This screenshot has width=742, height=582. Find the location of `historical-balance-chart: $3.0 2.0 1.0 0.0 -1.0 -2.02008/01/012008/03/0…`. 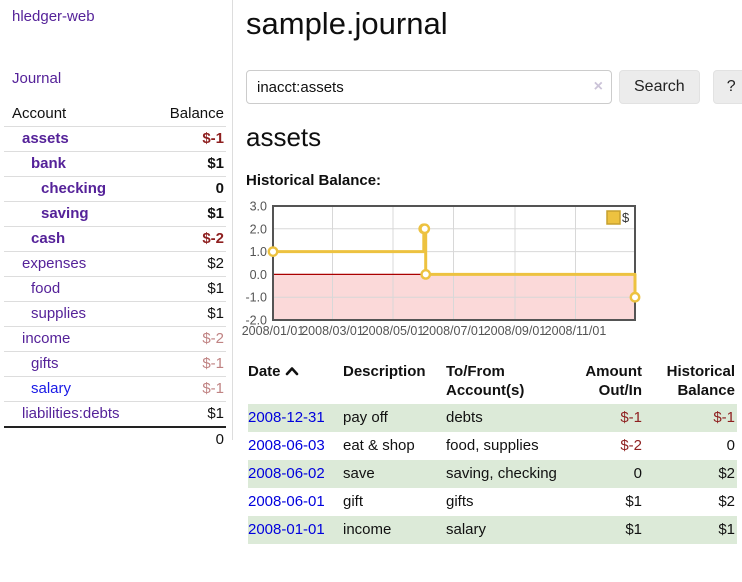

historical-balance-chart: $3.0 2.0 1.0 0.0 -1.0 -2.02008/01/012008/03/0… is located at coordinates (445, 272).